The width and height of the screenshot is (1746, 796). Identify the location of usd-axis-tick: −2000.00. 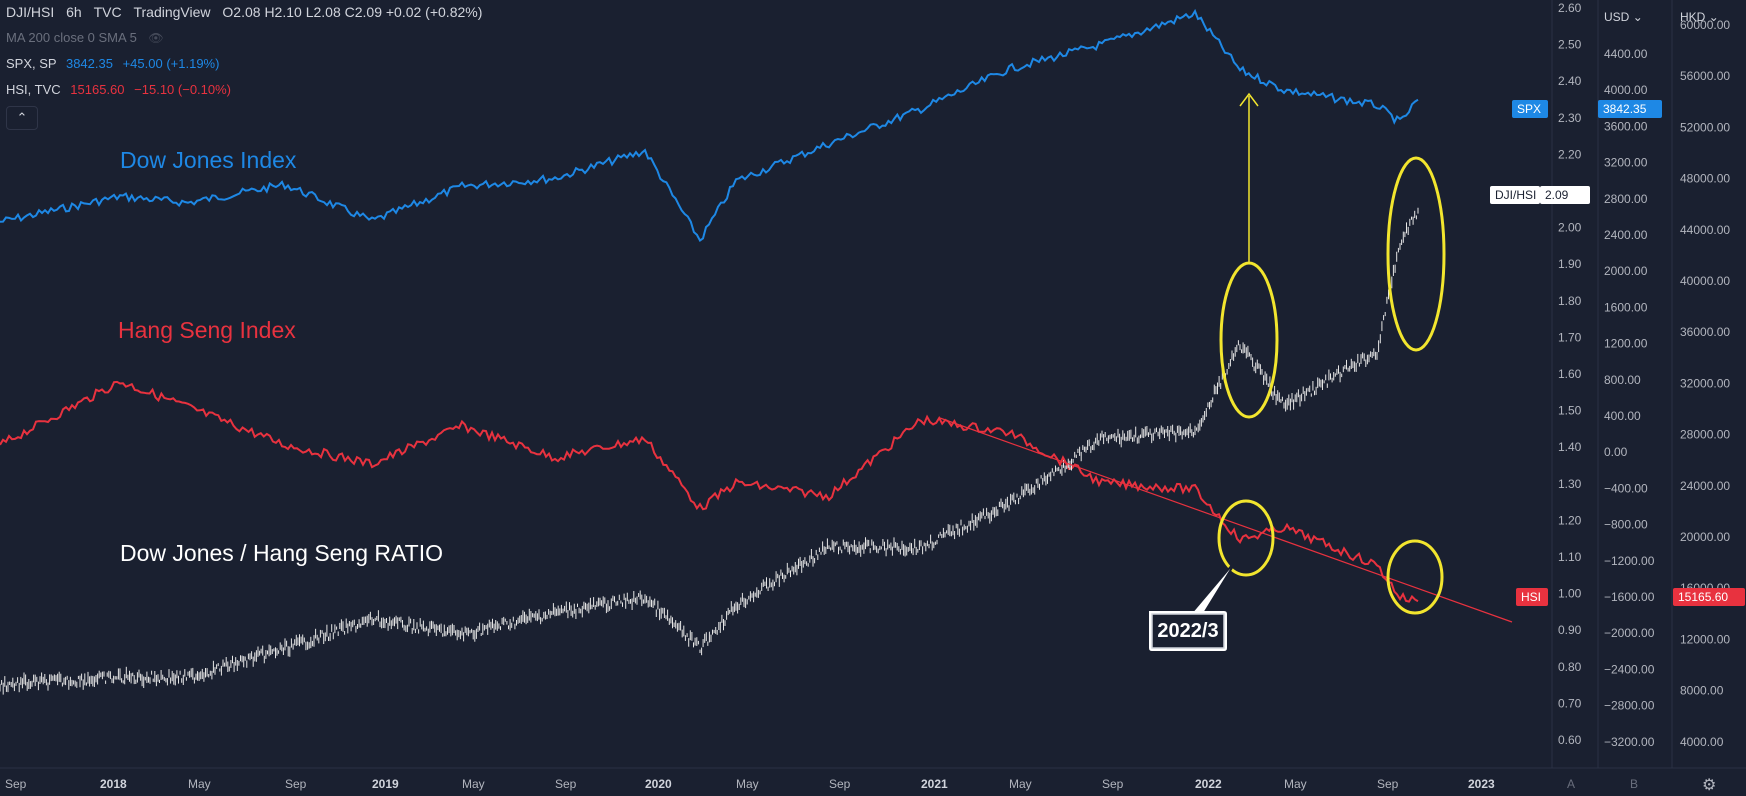
(1629, 633).